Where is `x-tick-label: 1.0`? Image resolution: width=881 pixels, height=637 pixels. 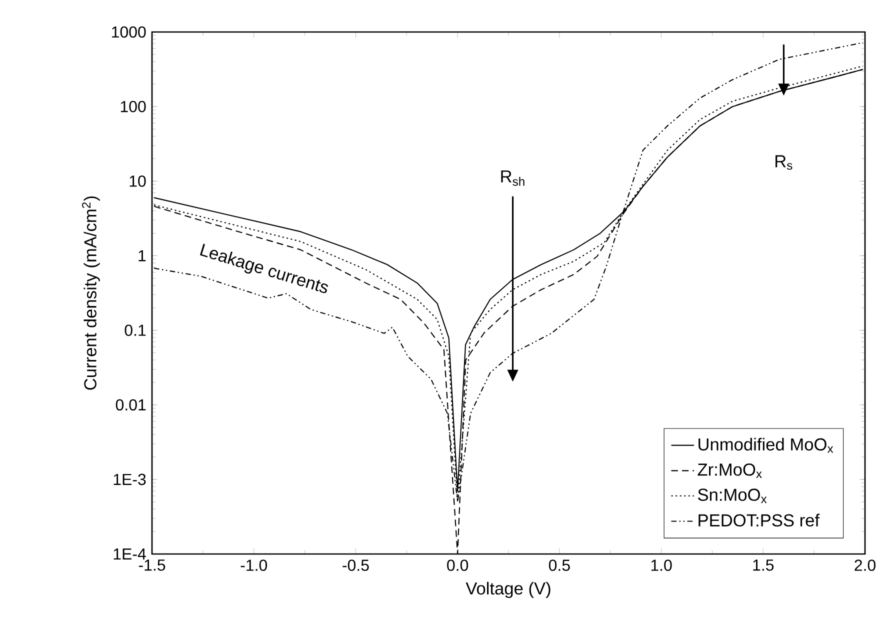 x-tick-label: 1.0 is located at coordinates (661, 565).